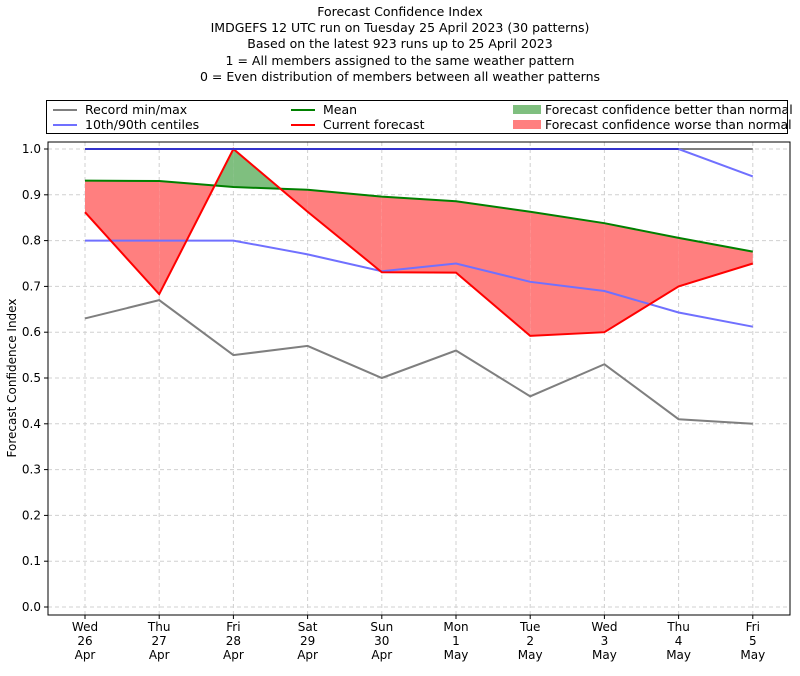 Image resolution: width=800 pixels, height=676 pixels. Describe the element at coordinates (530, 627) in the screenshot. I see `x-tick-label: Tue` at that location.